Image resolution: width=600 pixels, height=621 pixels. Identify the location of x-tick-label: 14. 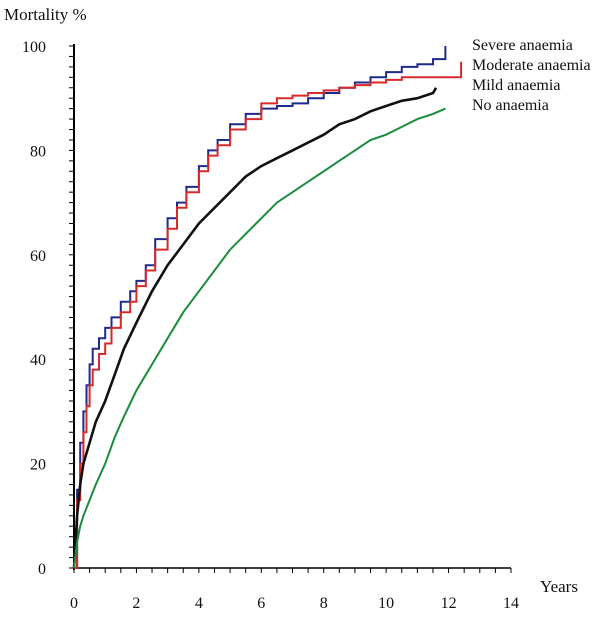
(511, 603).